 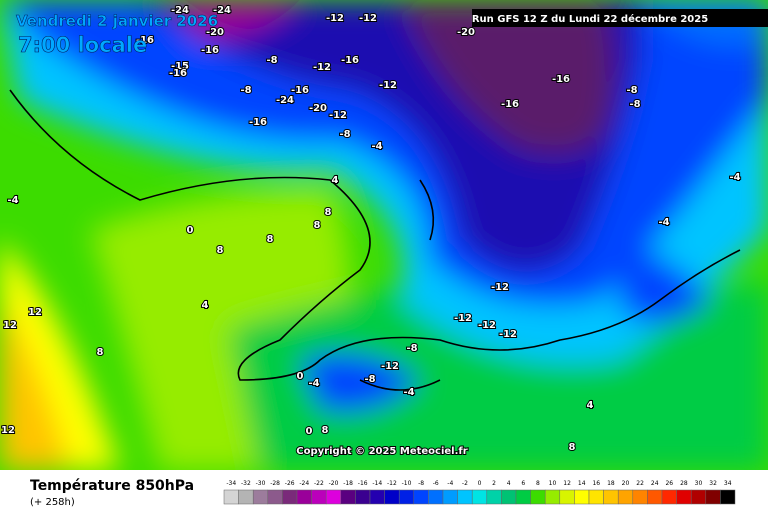 I want to click on contour-label: -15, so click(x=180, y=66).